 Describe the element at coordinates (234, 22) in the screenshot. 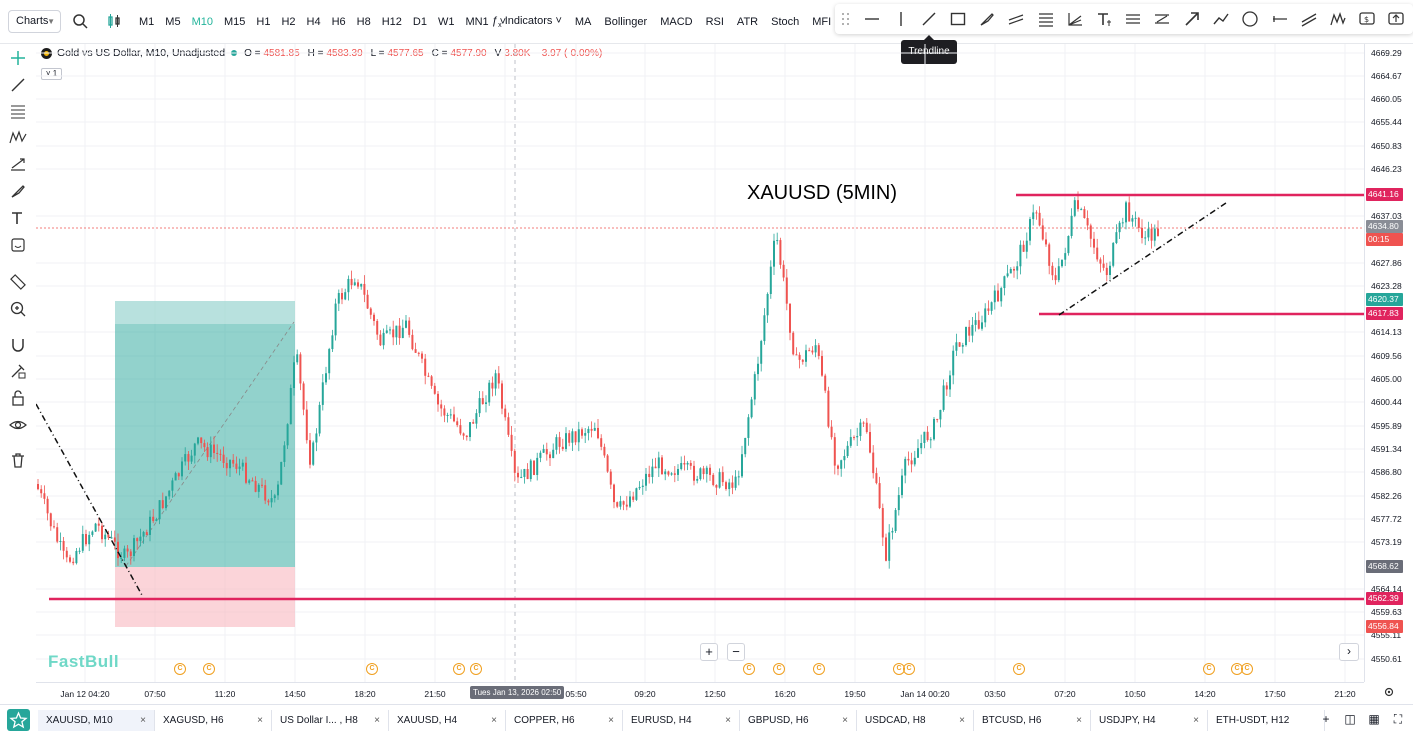

I see `timeframe-m15: M15` at that location.